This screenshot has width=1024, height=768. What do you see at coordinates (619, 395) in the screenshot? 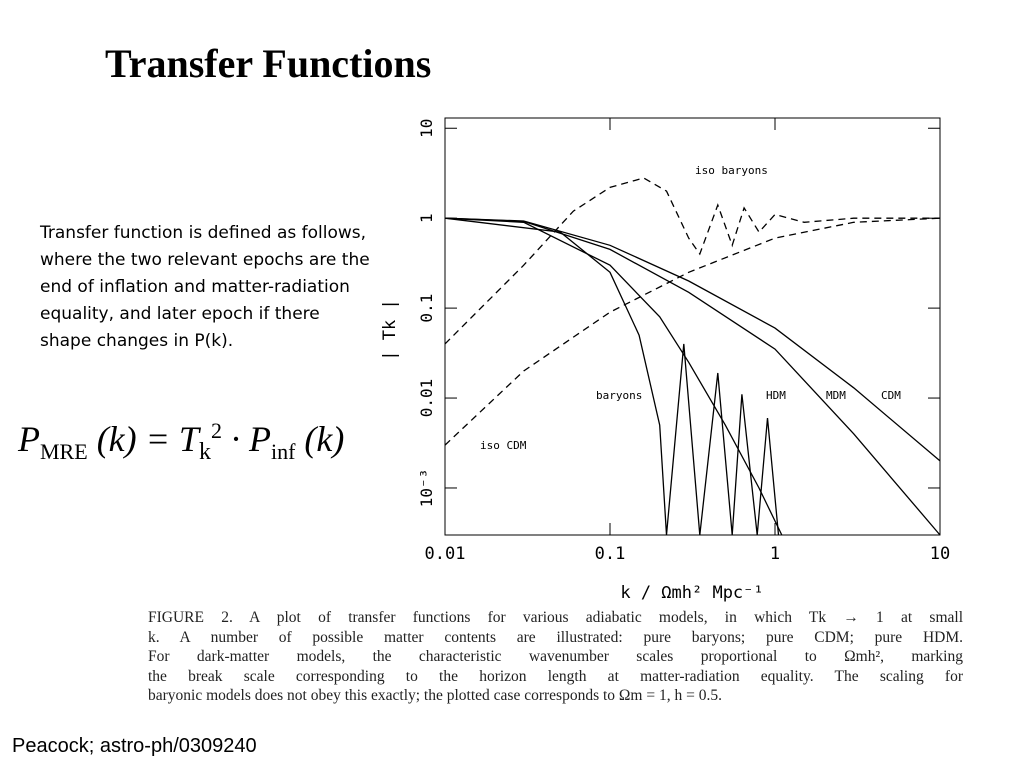
I see `curve-label: baryons` at bounding box center [619, 395].